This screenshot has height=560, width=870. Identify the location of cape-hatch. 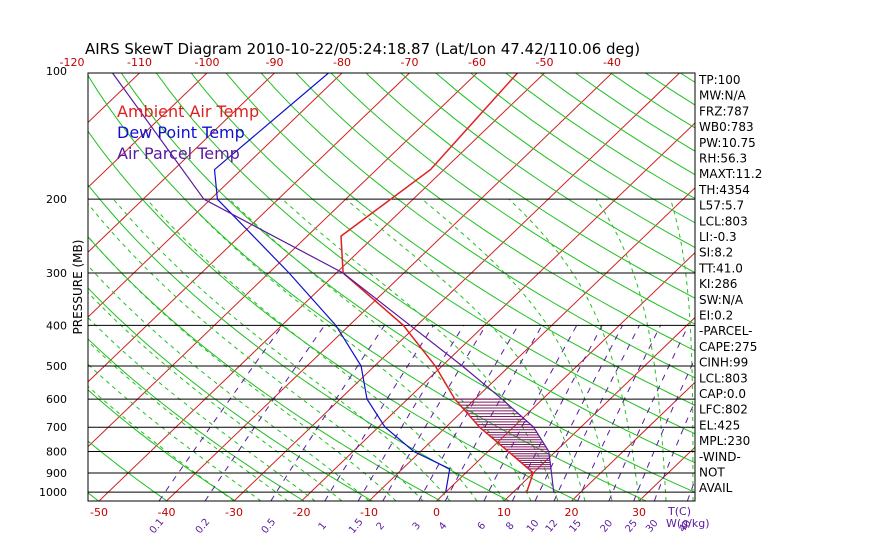
(502, 434).